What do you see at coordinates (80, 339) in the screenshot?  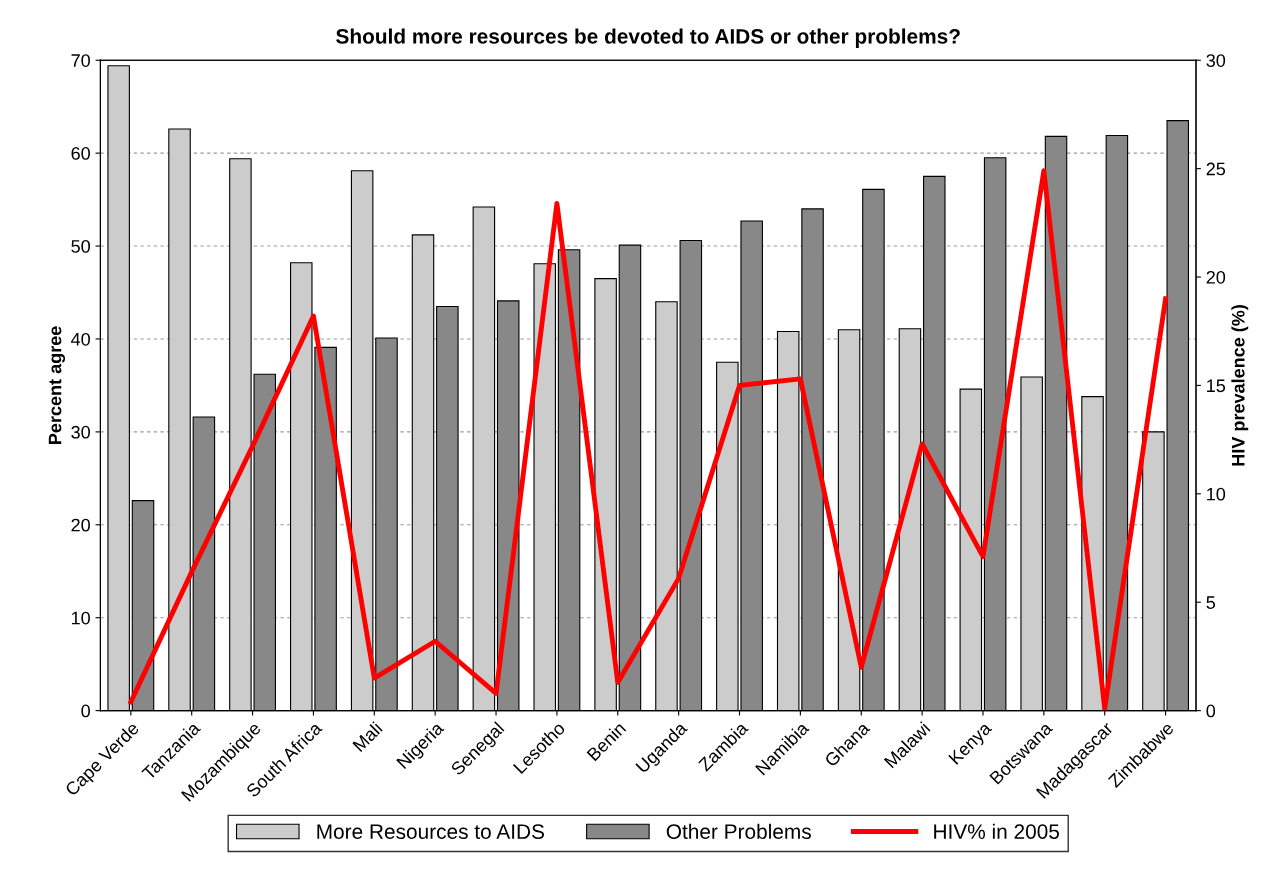 I see `y-tick-label: 40` at bounding box center [80, 339].